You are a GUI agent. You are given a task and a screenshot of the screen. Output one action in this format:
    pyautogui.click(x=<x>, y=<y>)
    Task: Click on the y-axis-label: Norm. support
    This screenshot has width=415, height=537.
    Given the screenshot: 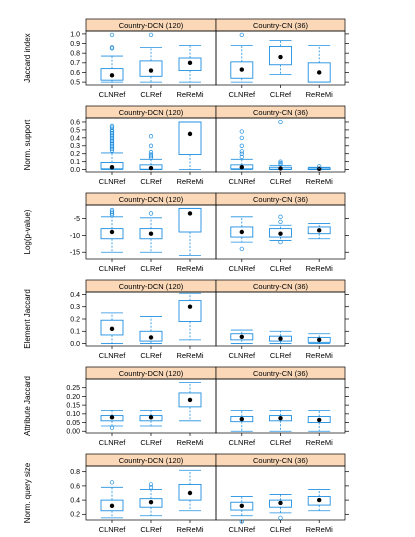 What is the action you would take?
    pyautogui.click(x=27, y=144)
    